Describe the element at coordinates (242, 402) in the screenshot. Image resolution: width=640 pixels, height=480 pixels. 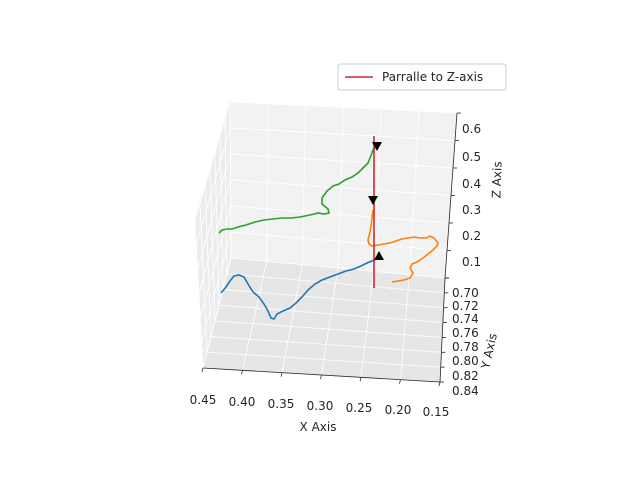
I see `x-tick-label: 0.40` at that location.